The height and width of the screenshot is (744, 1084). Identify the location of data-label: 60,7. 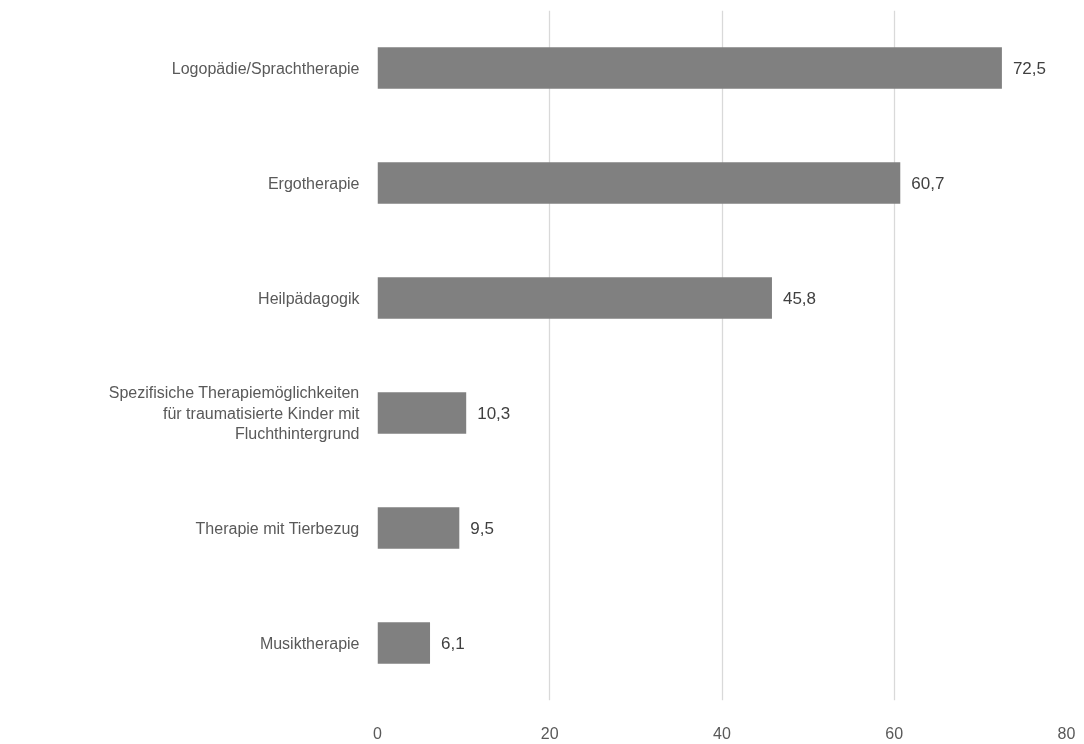
(928, 183).